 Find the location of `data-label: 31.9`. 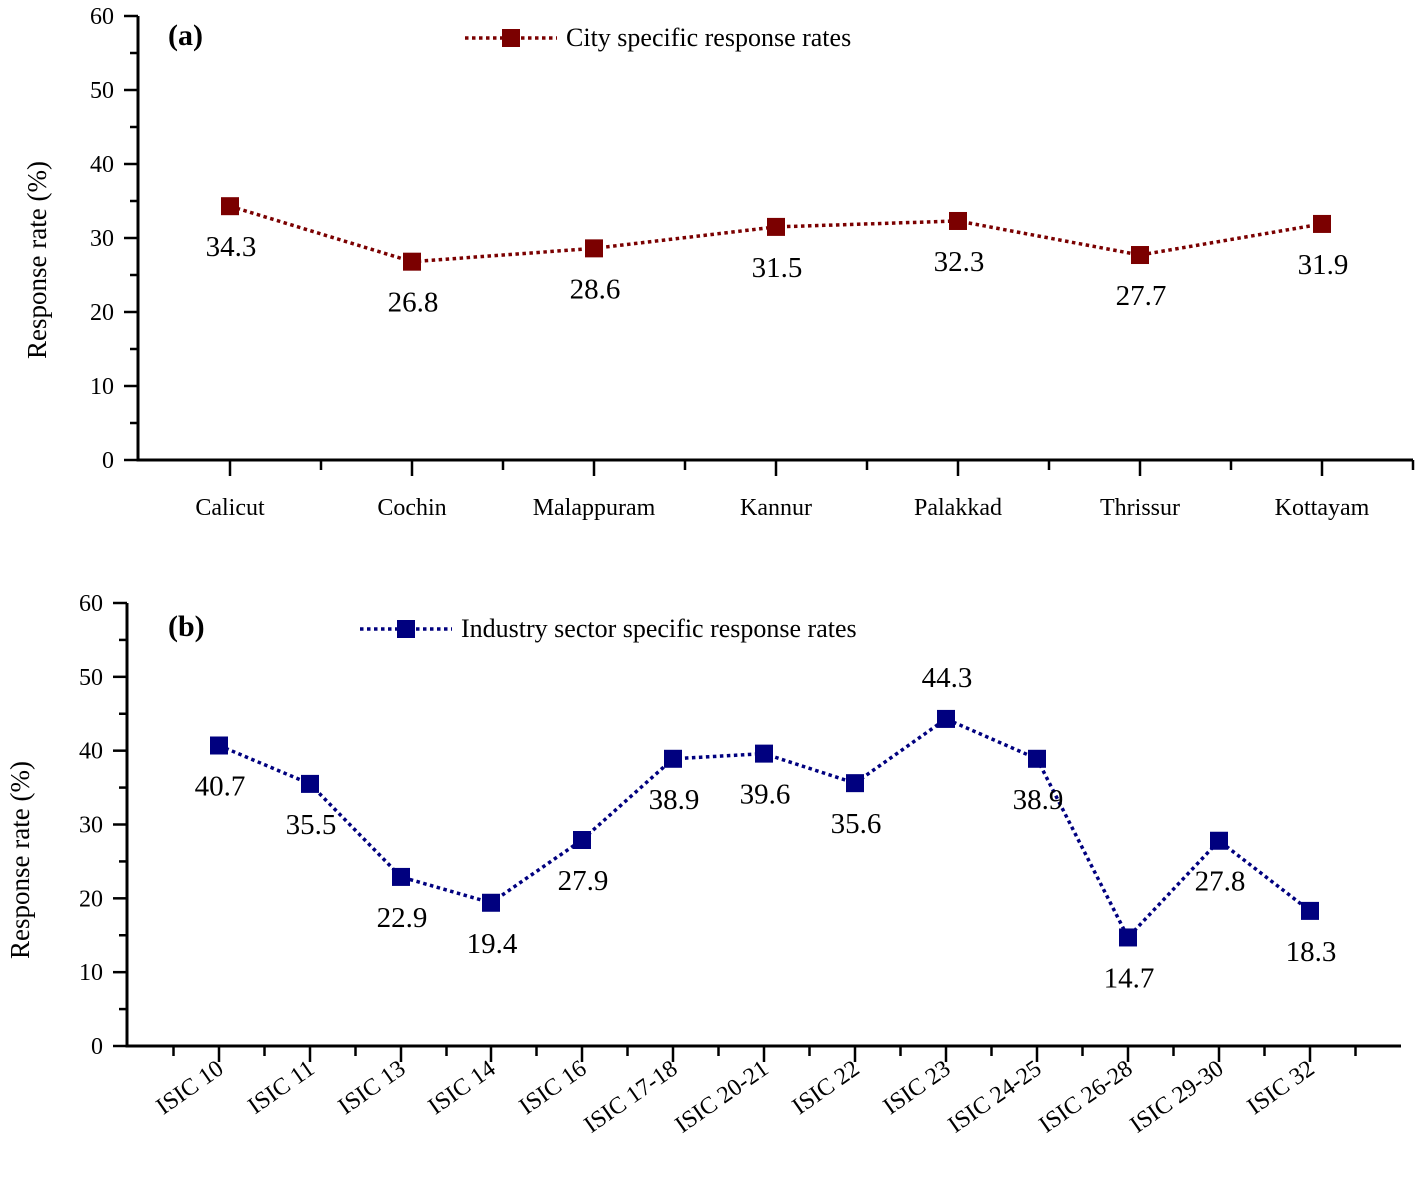

data-label: 31.9 is located at coordinates (1323, 265).